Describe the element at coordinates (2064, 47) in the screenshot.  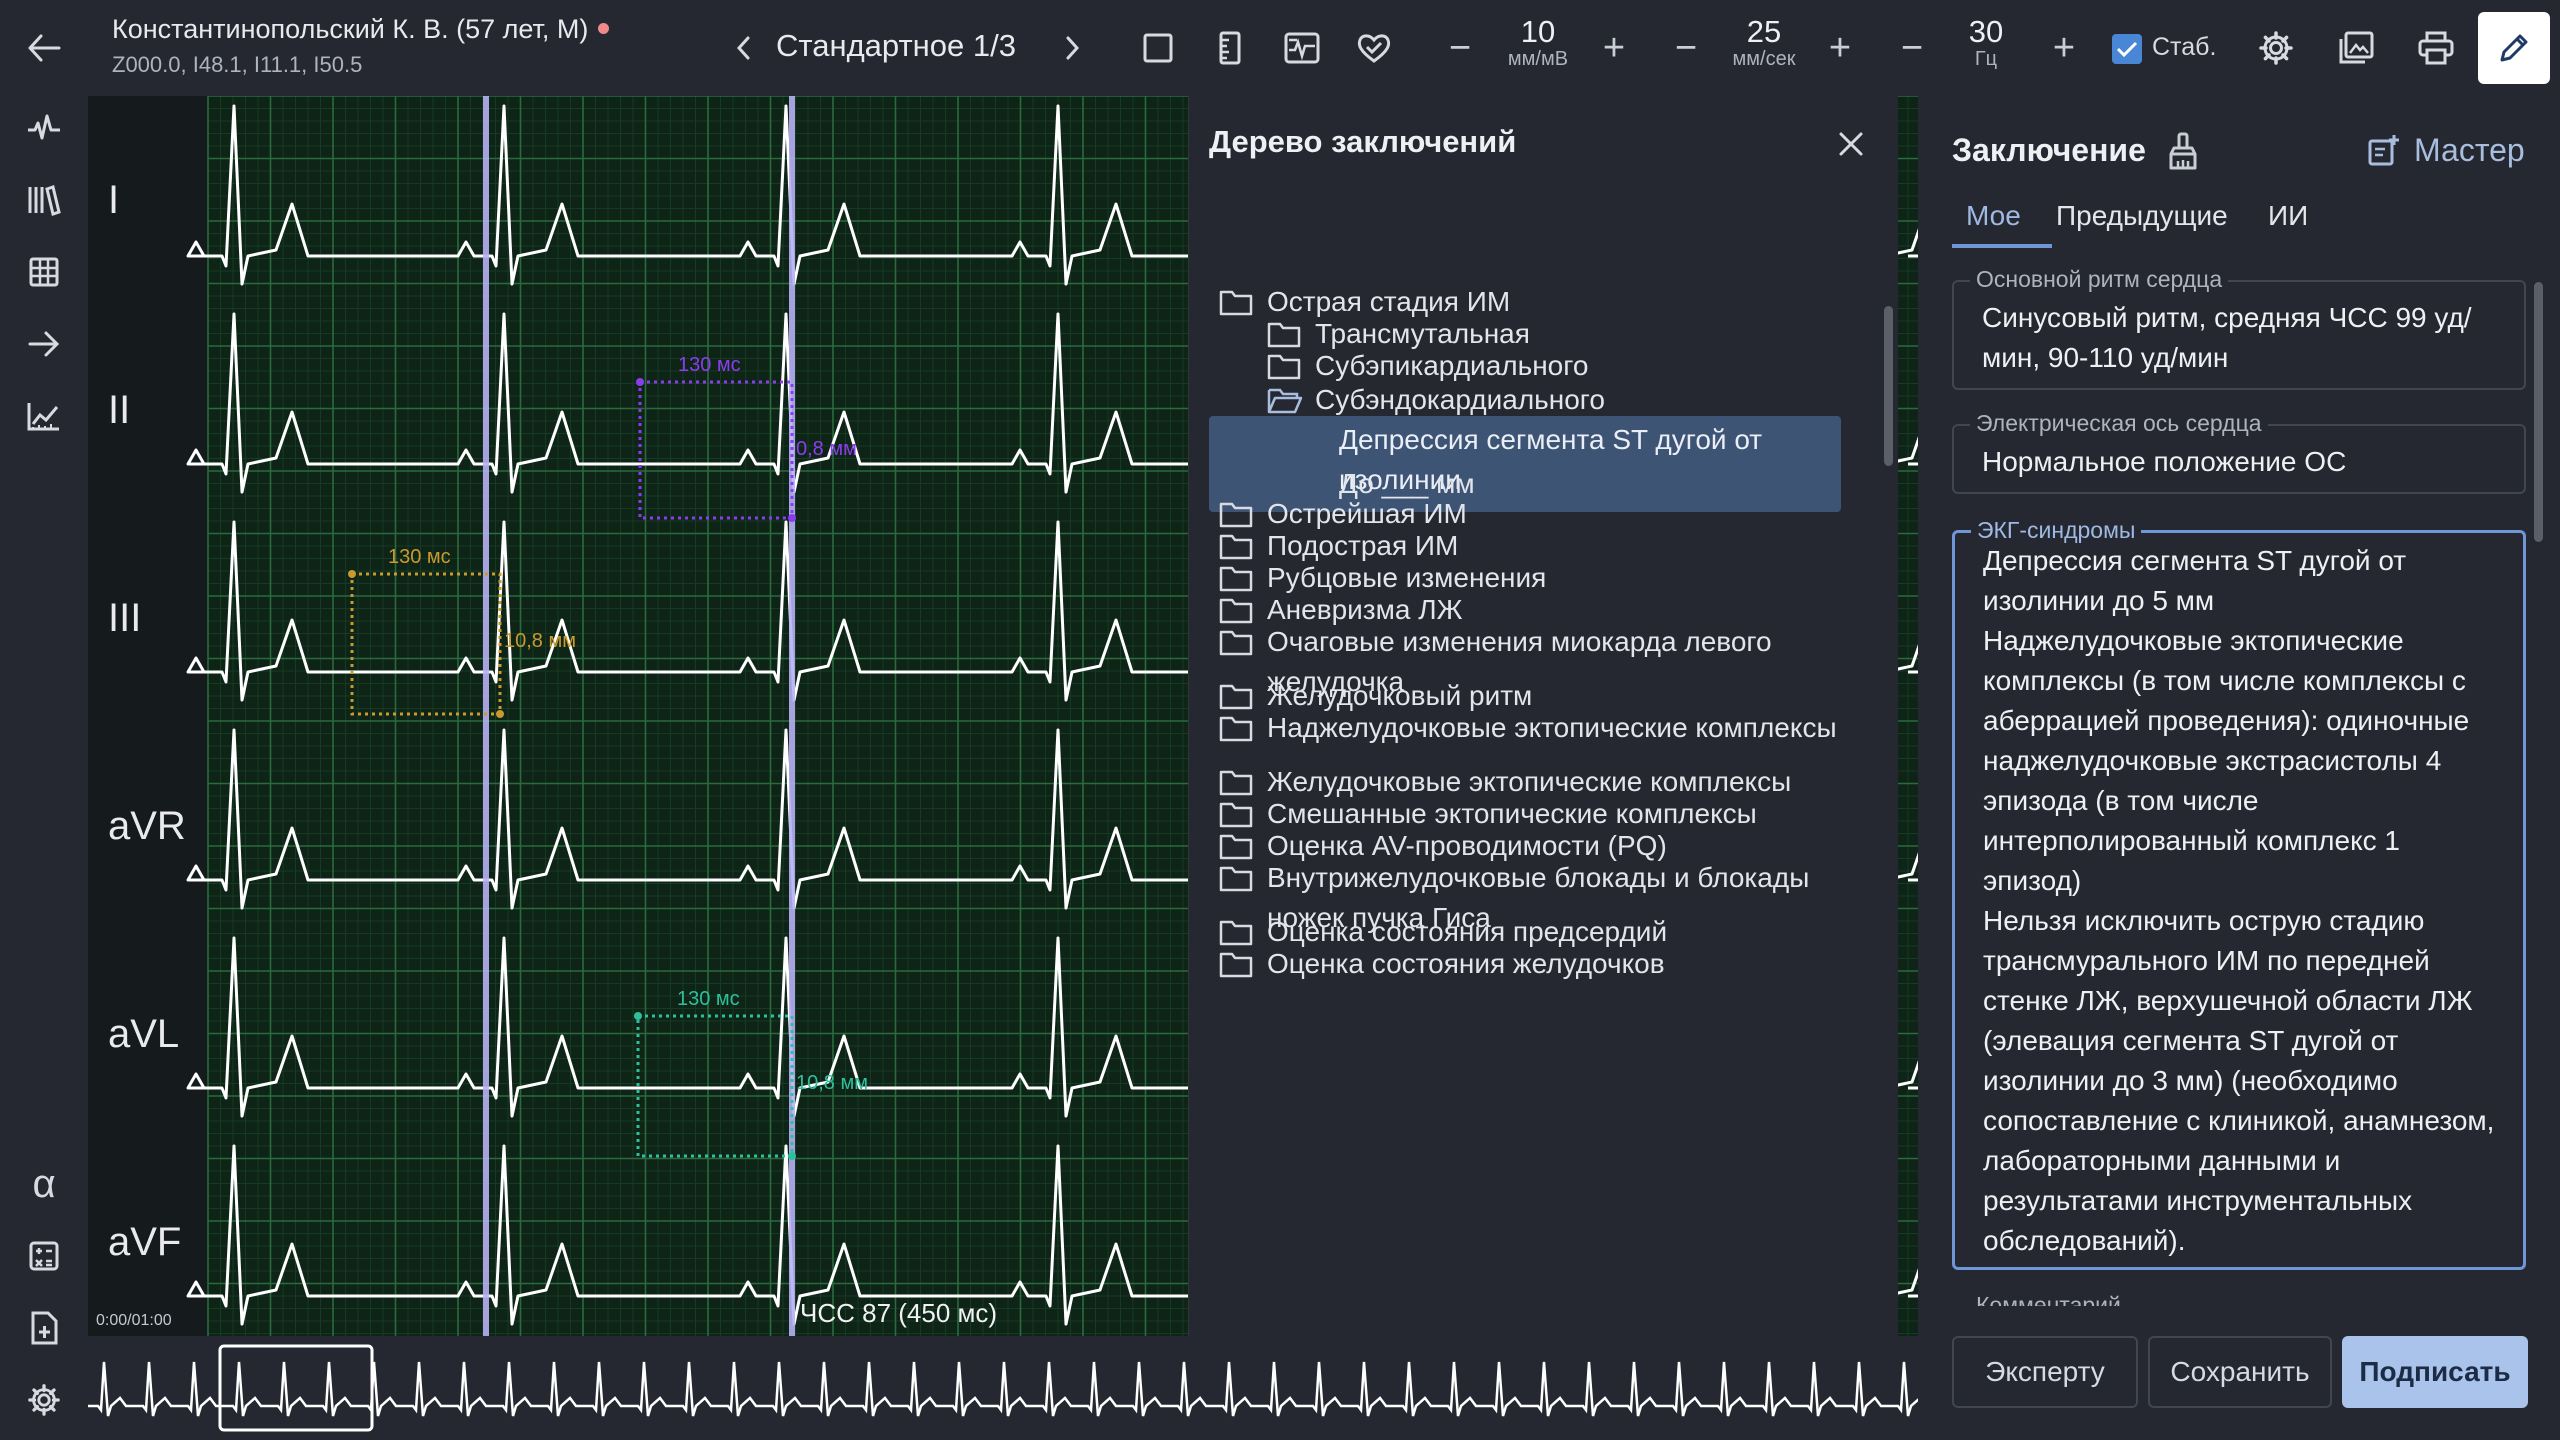
I see `filter-increase-button: +` at that location.